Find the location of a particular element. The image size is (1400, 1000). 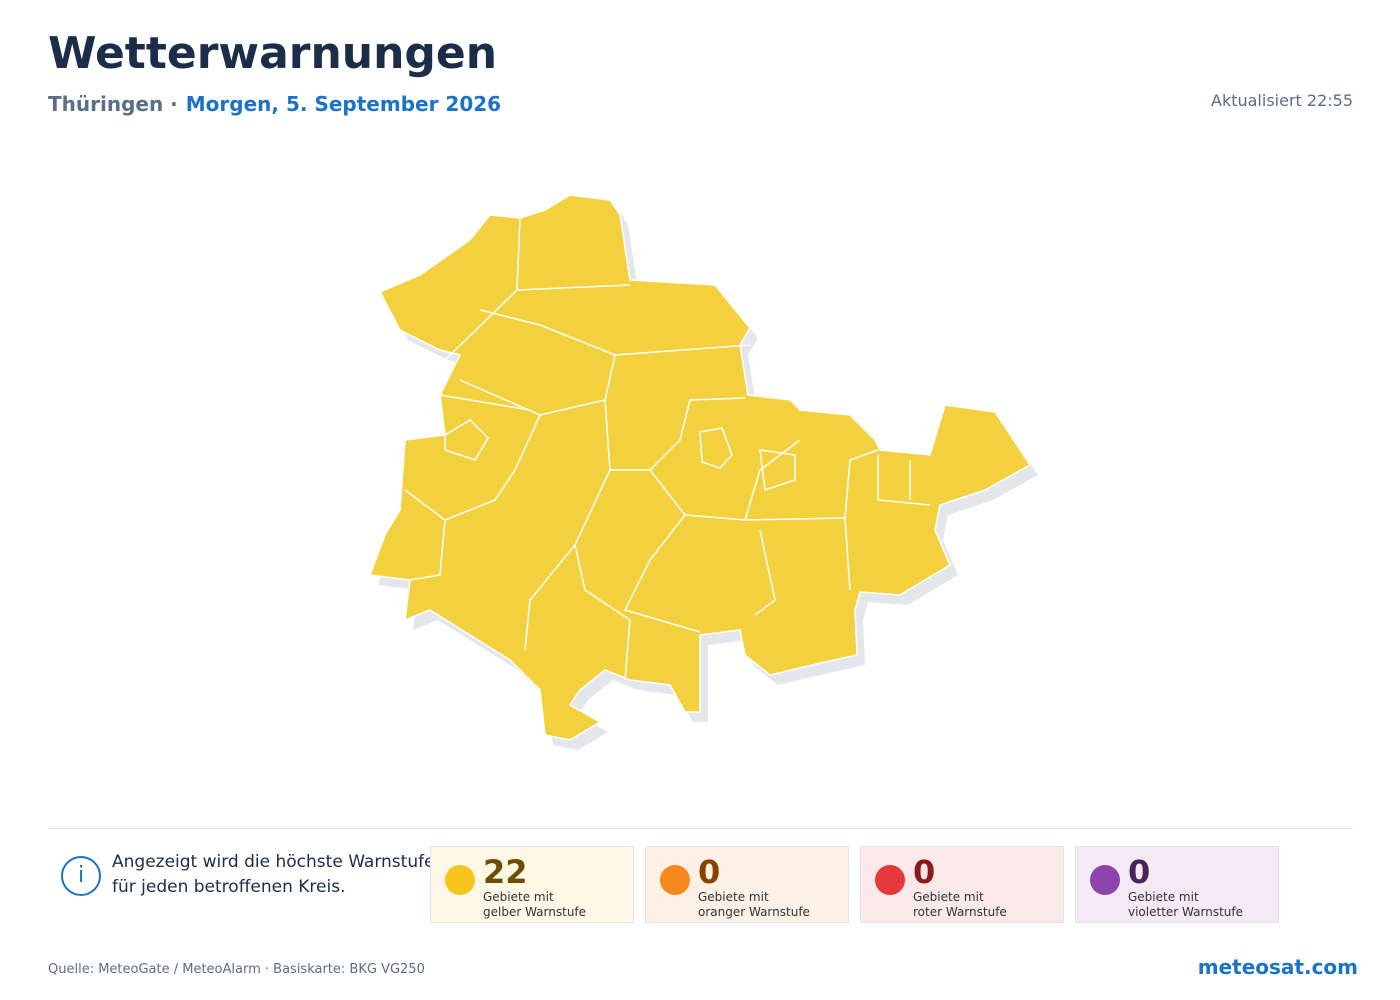

divider is located at coordinates (700, 828).